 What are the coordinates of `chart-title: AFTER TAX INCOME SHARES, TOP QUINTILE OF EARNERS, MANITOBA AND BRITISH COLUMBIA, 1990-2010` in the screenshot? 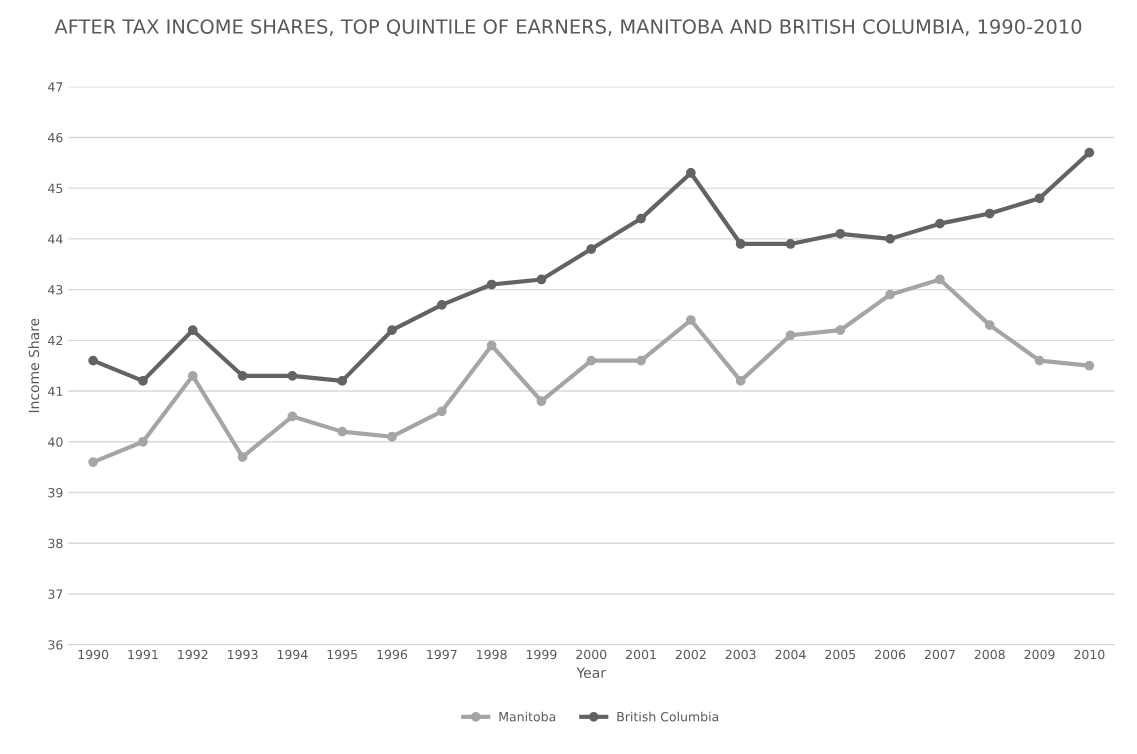 It's located at (568, 28).